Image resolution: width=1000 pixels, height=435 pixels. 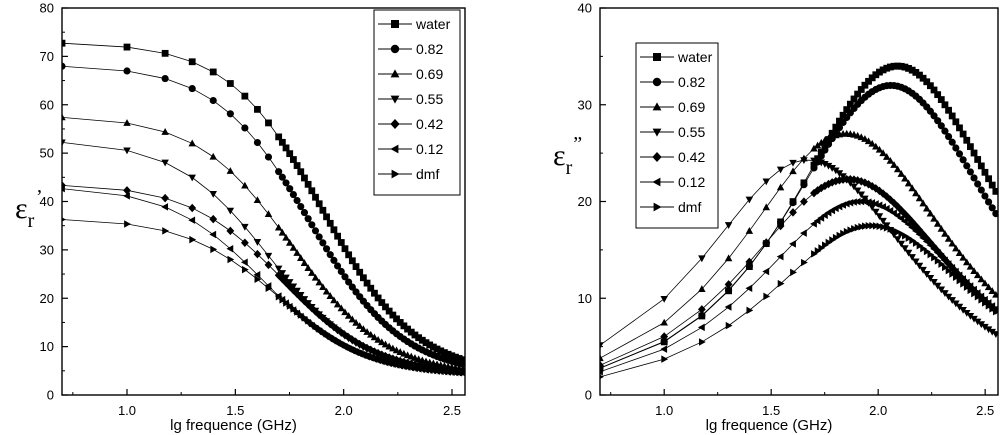 I want to click on x-tick-label: 1.5, so click(x=235, y=410).